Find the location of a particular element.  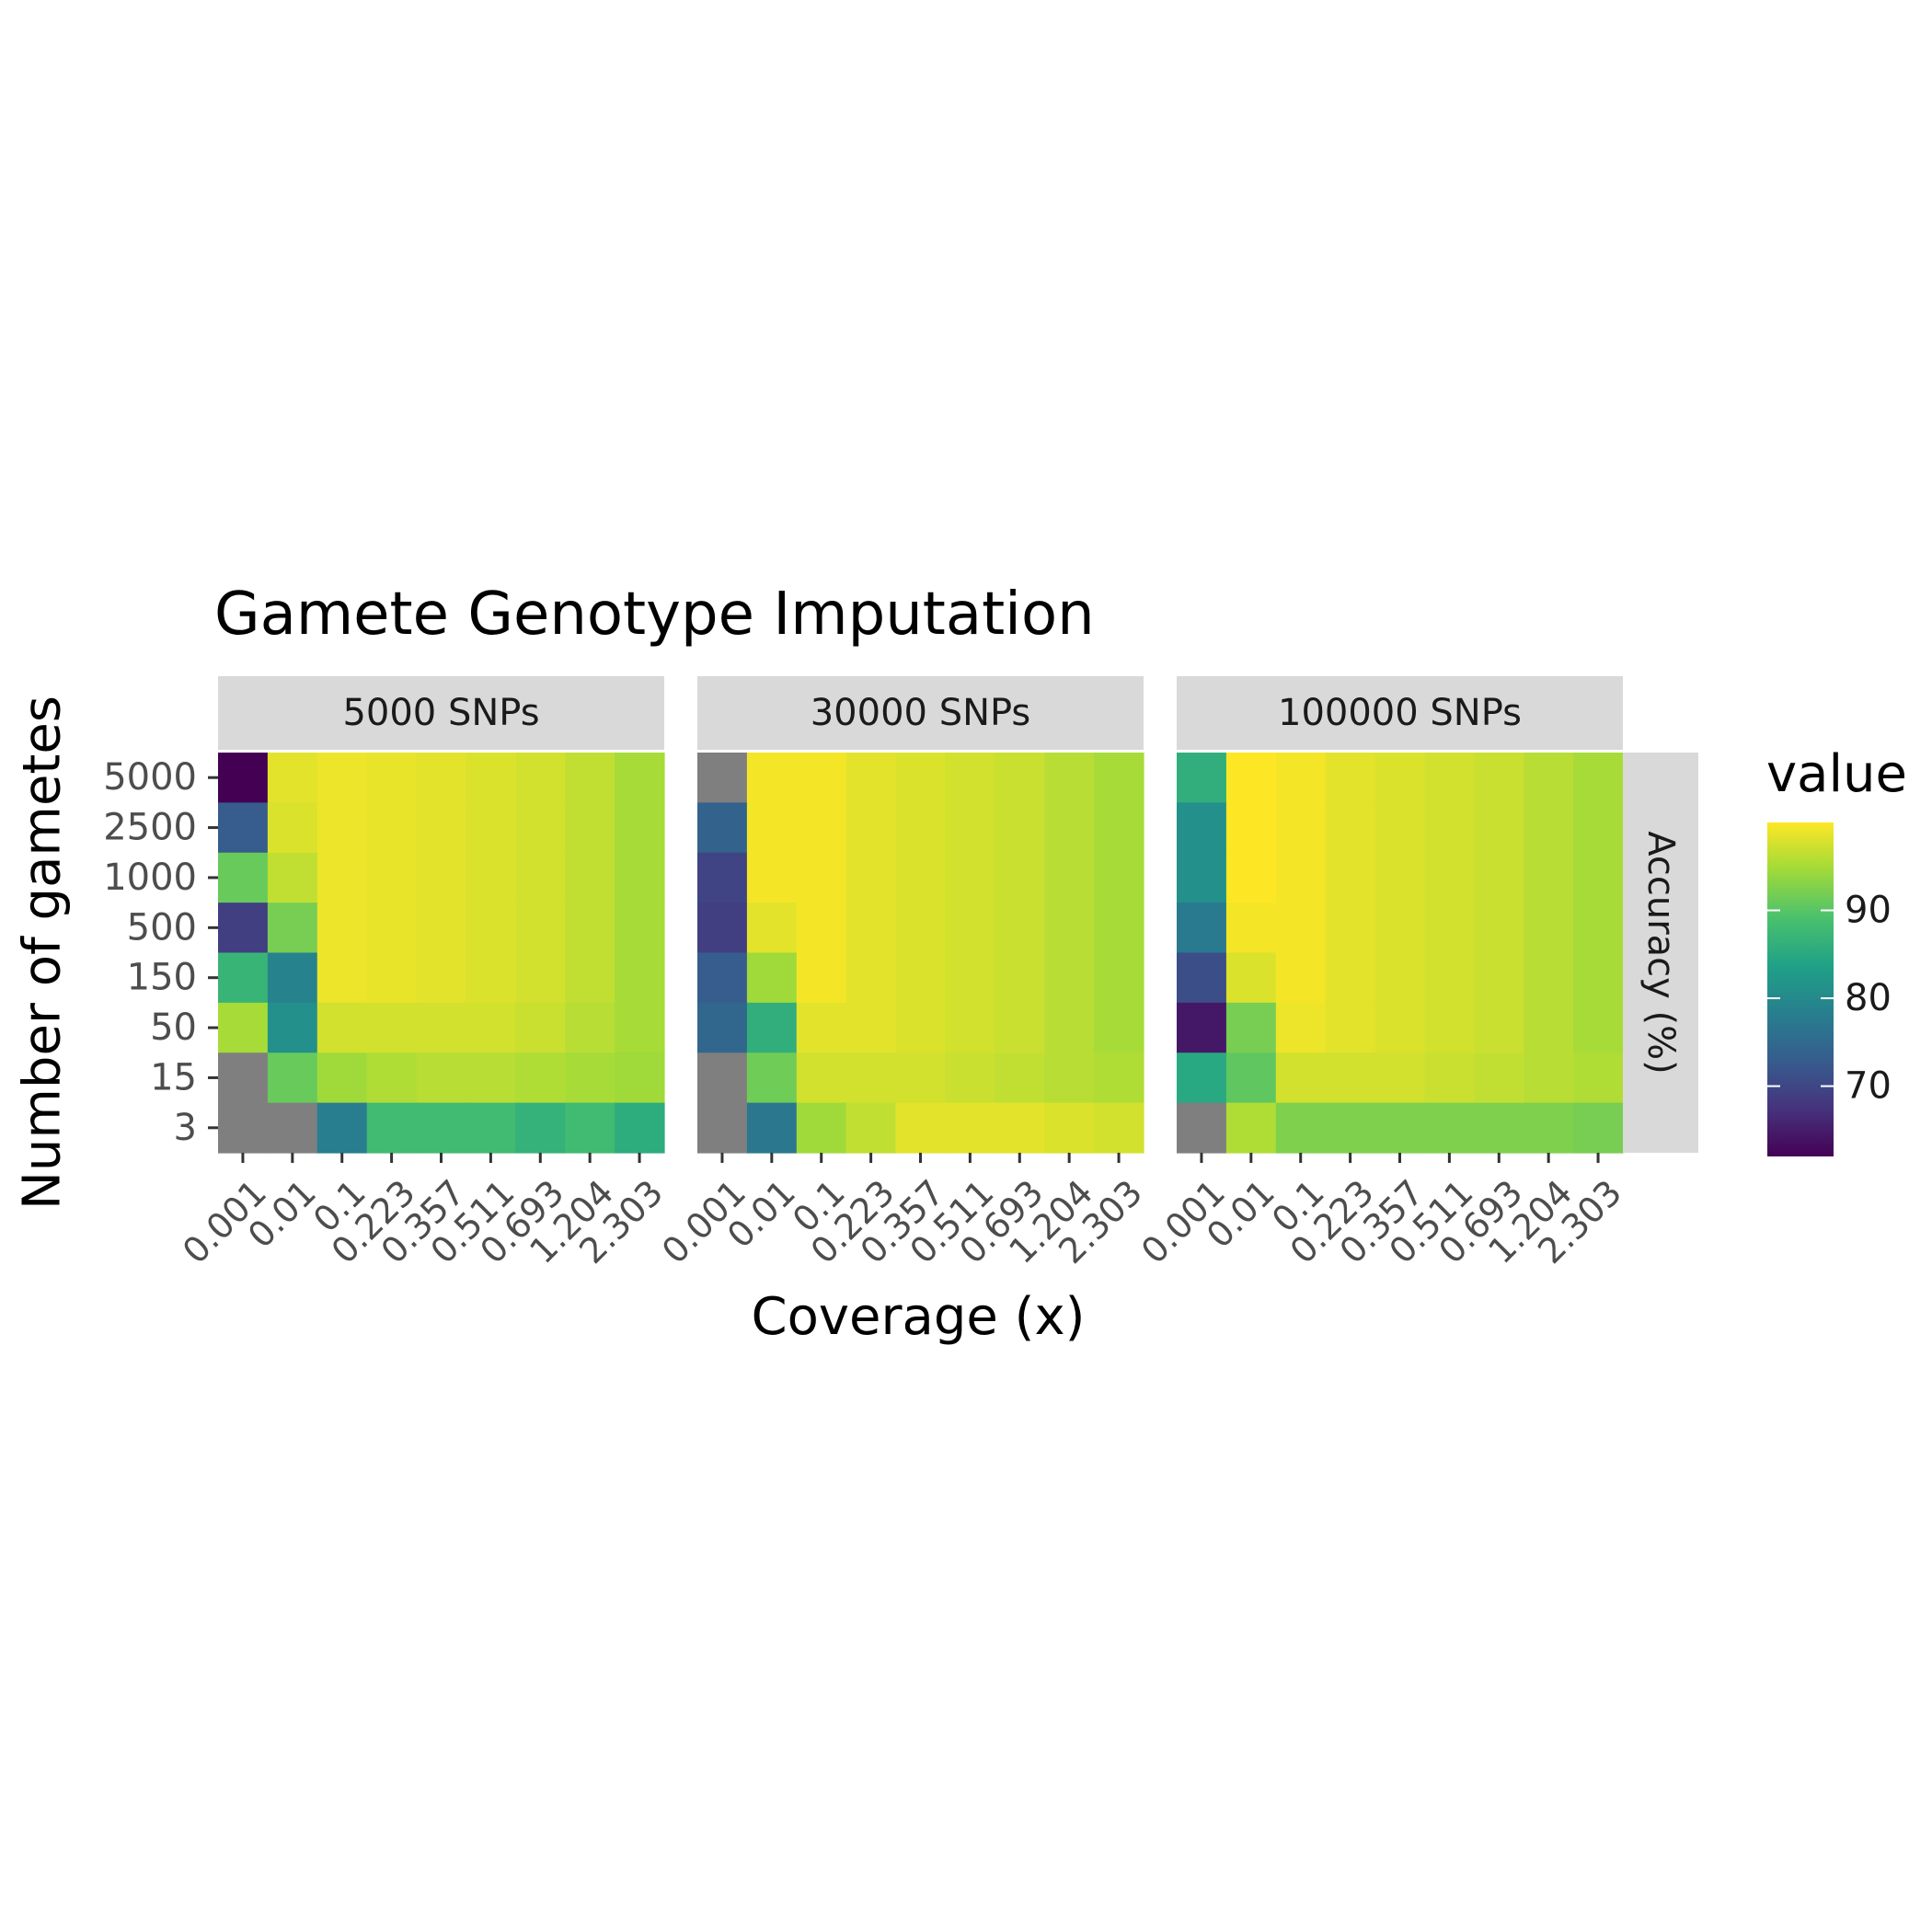

row-strip-label: Accuracy (%) is located at coordinates (1660, 953).